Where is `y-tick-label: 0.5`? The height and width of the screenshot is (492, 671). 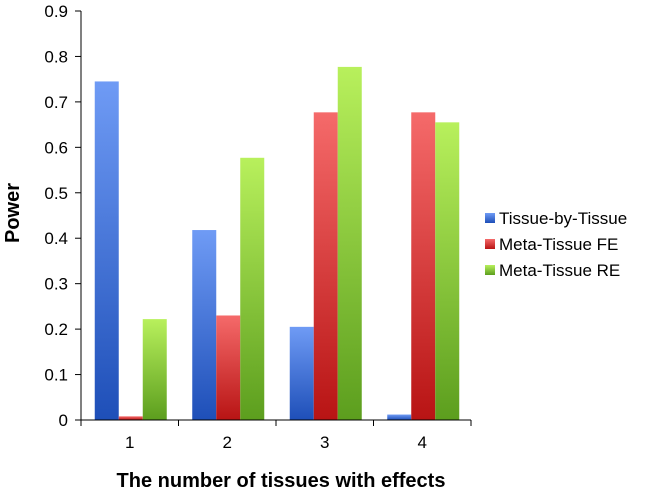 y-tick-label: 0.5 is located at coordinates (56, 193).